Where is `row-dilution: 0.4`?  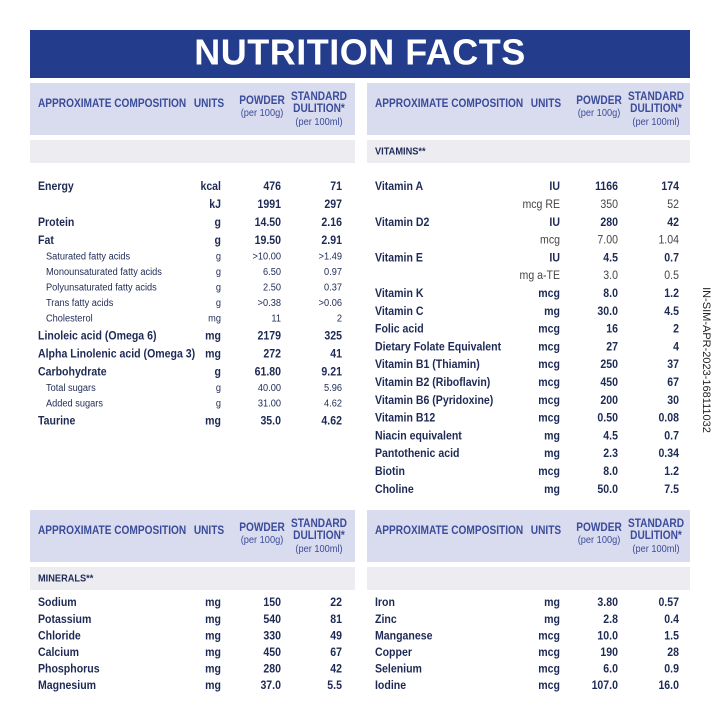 row-dilution: 0.4 is located at coordinates (671, 619).